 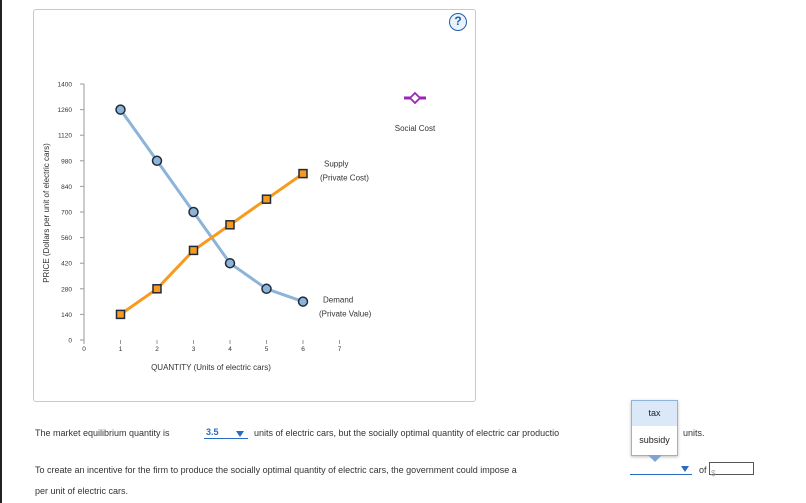 What do you see at coordinates (211, 244) in the screenshot?
I see `supply-curve` at bounding box center [211, 244].